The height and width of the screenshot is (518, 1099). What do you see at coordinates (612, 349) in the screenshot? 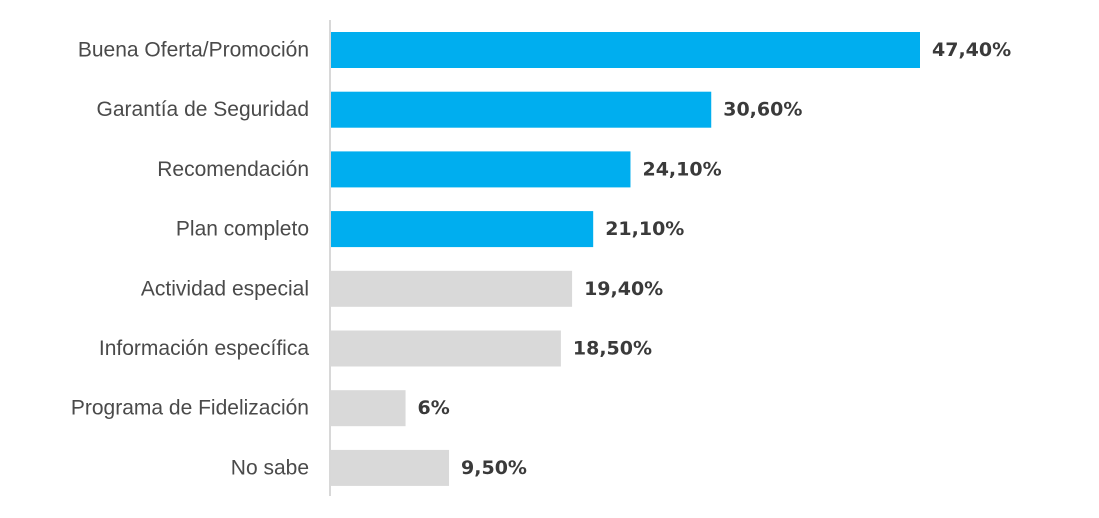
I see `value-label-5: 18,50%` at bounding box center [612, 349].